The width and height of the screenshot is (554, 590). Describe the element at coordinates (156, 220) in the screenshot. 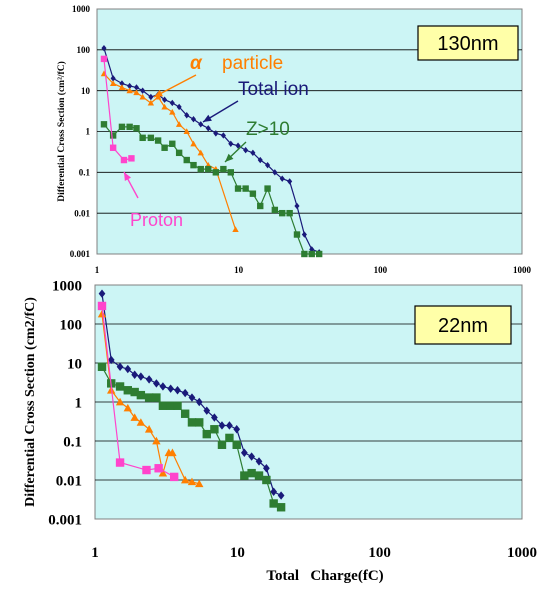

I see `annotation-label: Proton` at that location.